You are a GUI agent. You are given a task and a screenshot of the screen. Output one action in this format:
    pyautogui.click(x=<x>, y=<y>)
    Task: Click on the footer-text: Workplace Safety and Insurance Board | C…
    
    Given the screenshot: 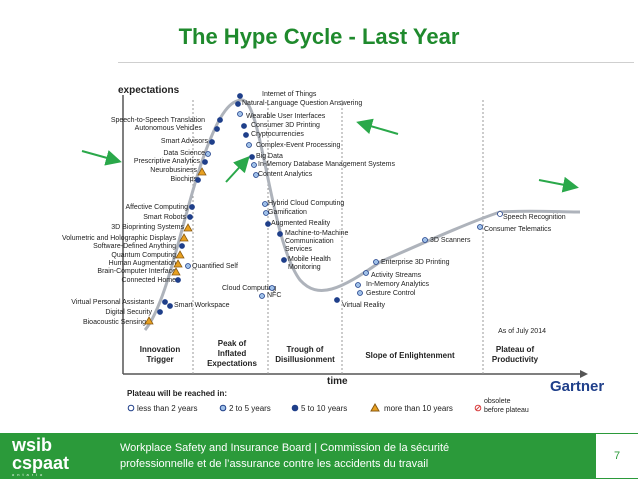 What is the action you would take?
    pyautogui.click(x=284, y=456)
    